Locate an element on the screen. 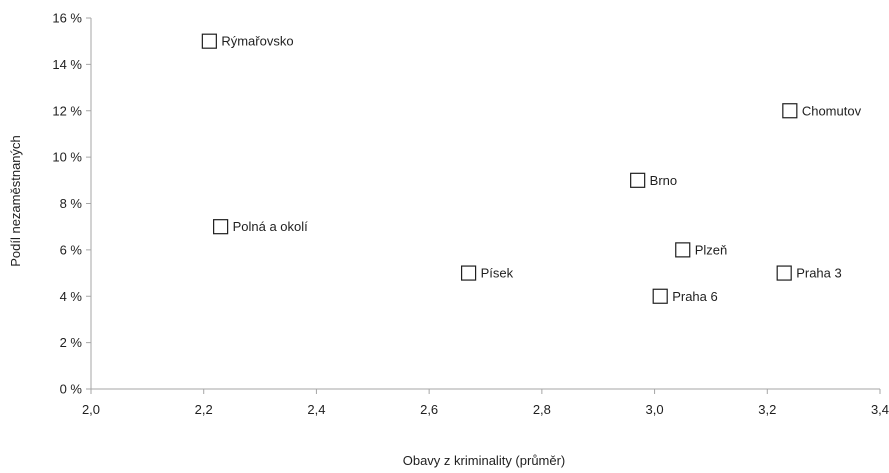  point-label: Chomutov is located at coordinates (832, 110).